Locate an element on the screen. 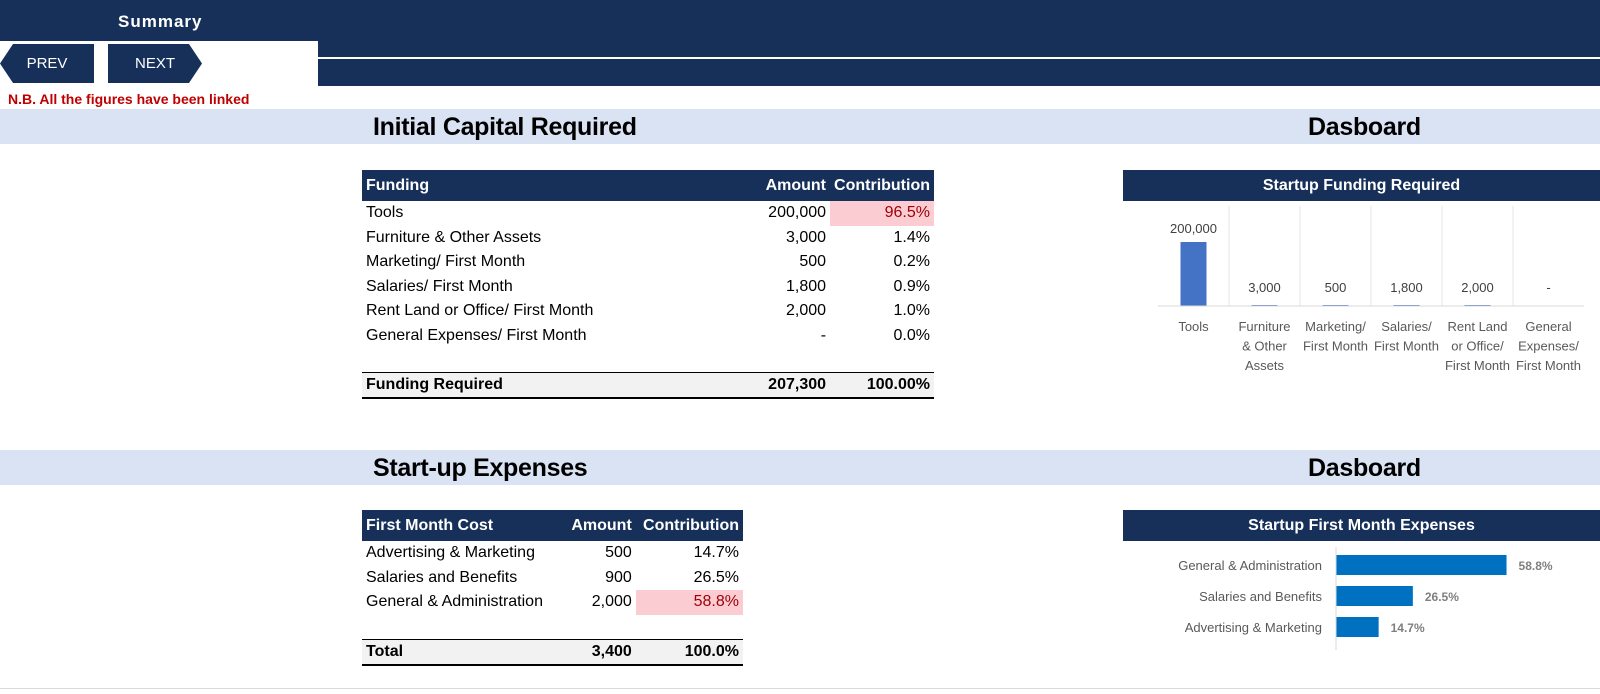 The image size is (1600, 694). category-label: General & Administration is located at coordinates (1250, 565).